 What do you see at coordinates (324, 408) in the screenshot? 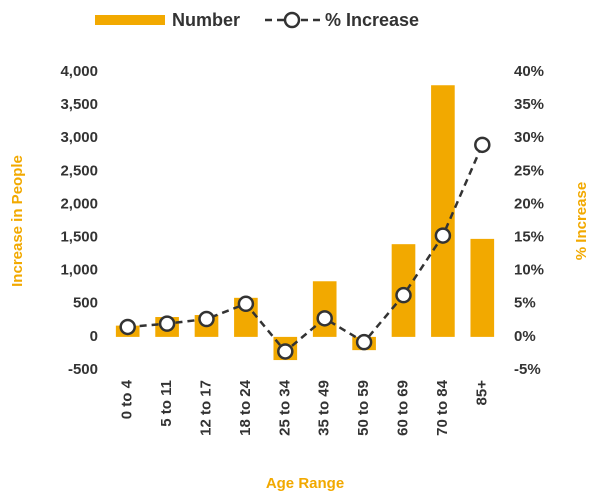
I see `x-tick-label: 35 to 49` at bounding box center [324, 408].